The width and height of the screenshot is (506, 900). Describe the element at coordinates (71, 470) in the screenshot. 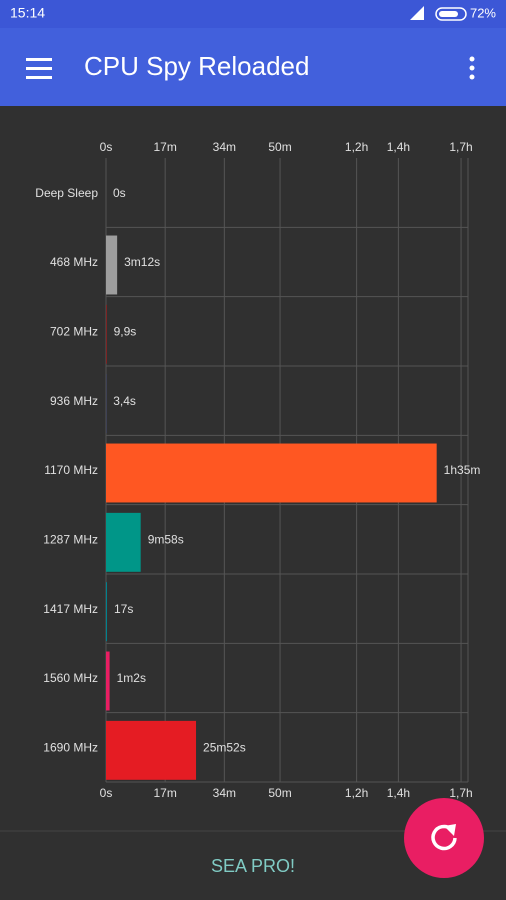

I see `category-label: 1170 MHz` at that location.